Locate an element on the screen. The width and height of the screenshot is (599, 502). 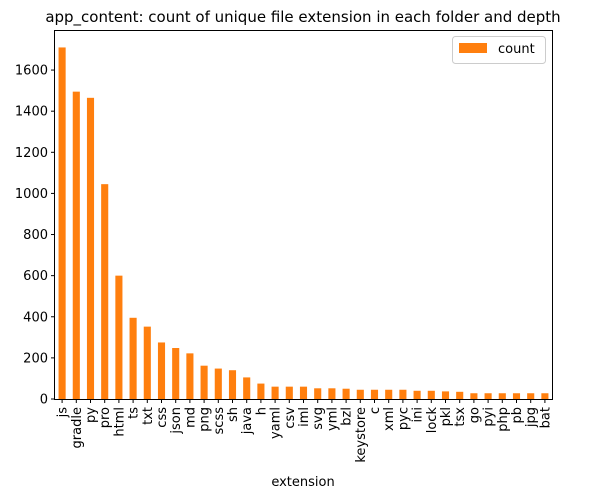
x-tick-label-ini: ini is located at coordinates (418, 414).